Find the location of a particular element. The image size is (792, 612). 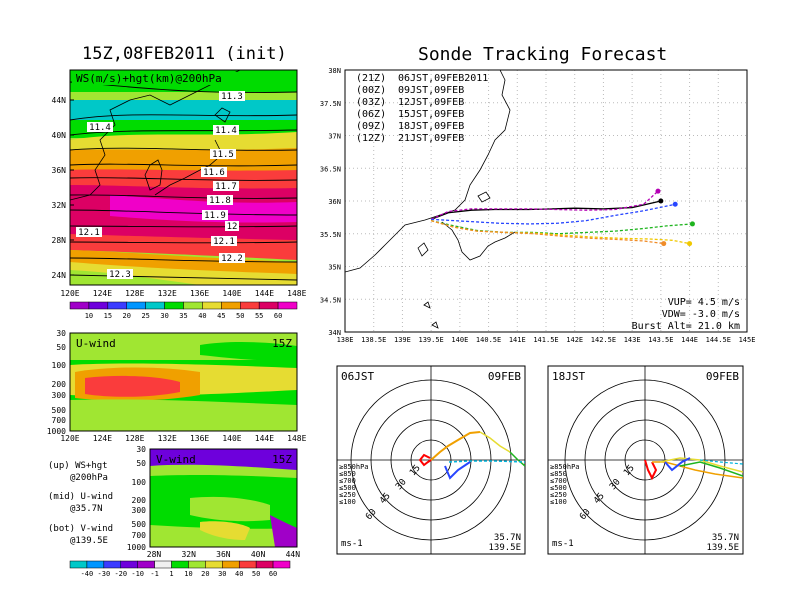

ws-colorbar: 10 15 20 25 30 35 40 45 50 55 60 is located at coordinates (183, 310).